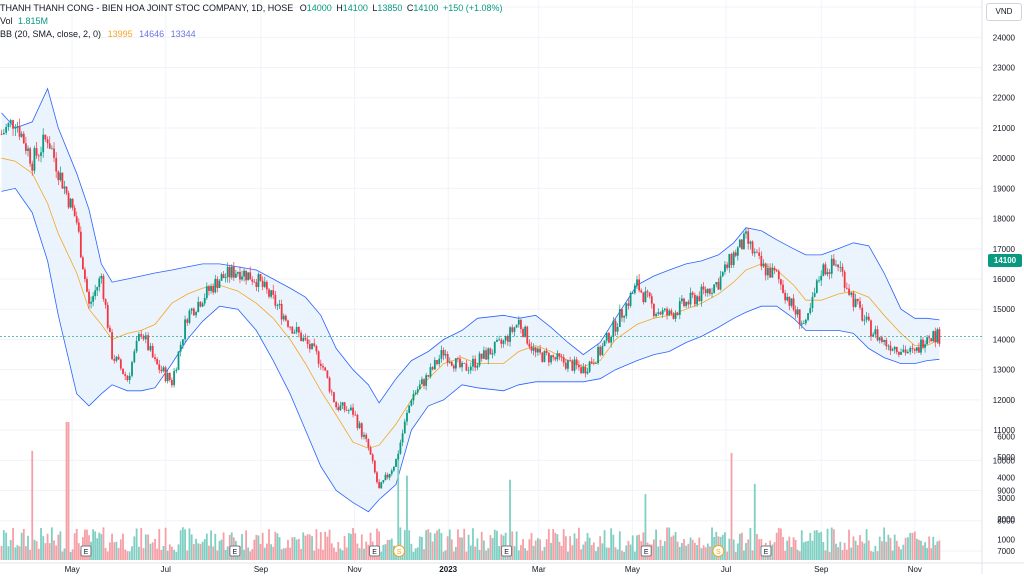 Image resolution: width=1024 pixels, height=579 pixels. I want to click on volume-tick-label: 5000, so click(1006, 457).